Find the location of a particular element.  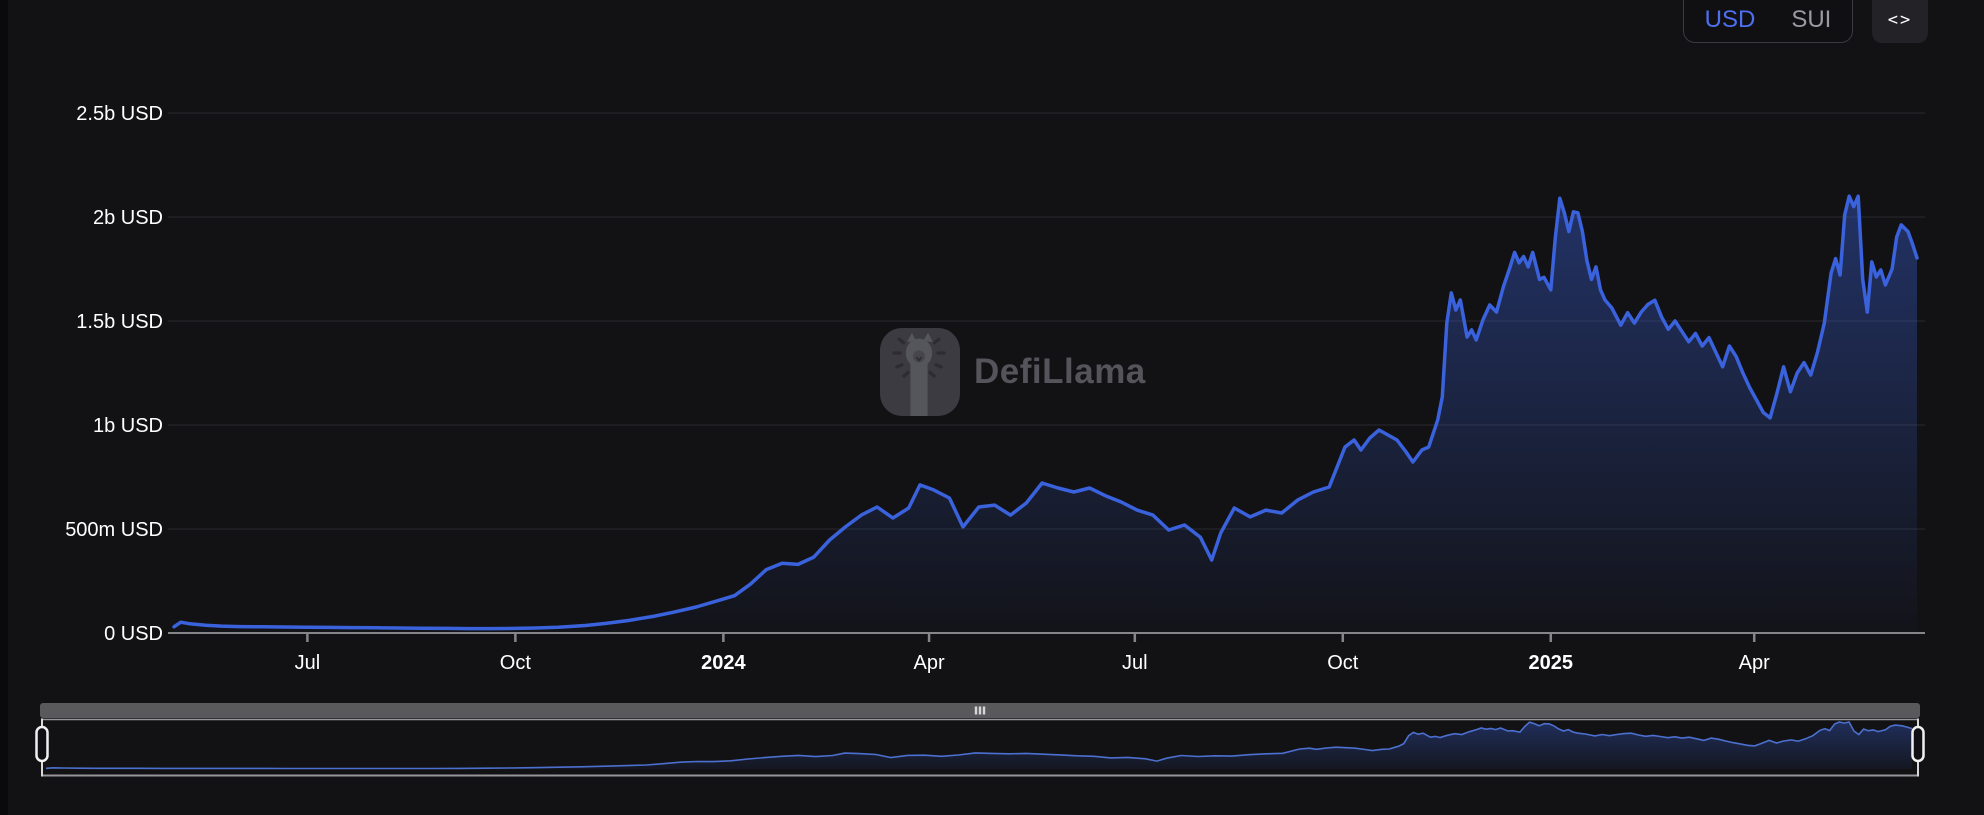

y-tick-label: 1b USD is located at coordinates (128, 426).